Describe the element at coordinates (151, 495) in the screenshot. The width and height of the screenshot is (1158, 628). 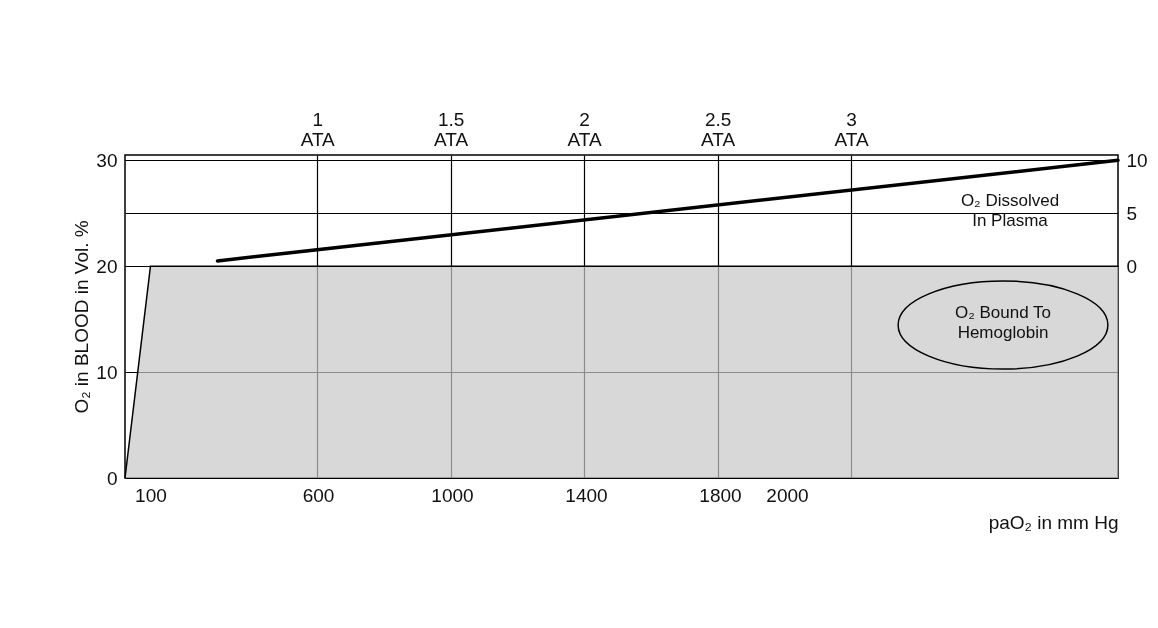
I see `x-tick-label: 100` at that location.